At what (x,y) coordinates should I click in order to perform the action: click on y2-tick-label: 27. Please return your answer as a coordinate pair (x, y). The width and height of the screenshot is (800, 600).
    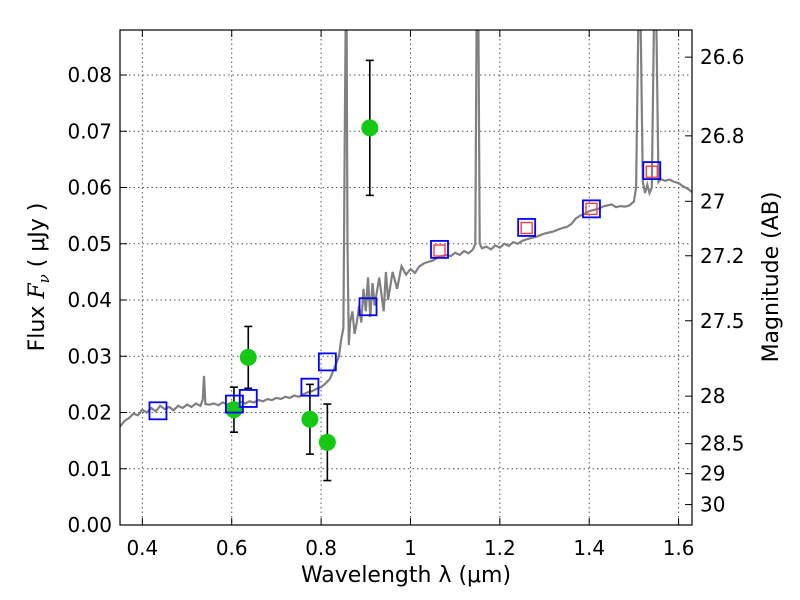
    Looking at the image, I should click on (712, 201).